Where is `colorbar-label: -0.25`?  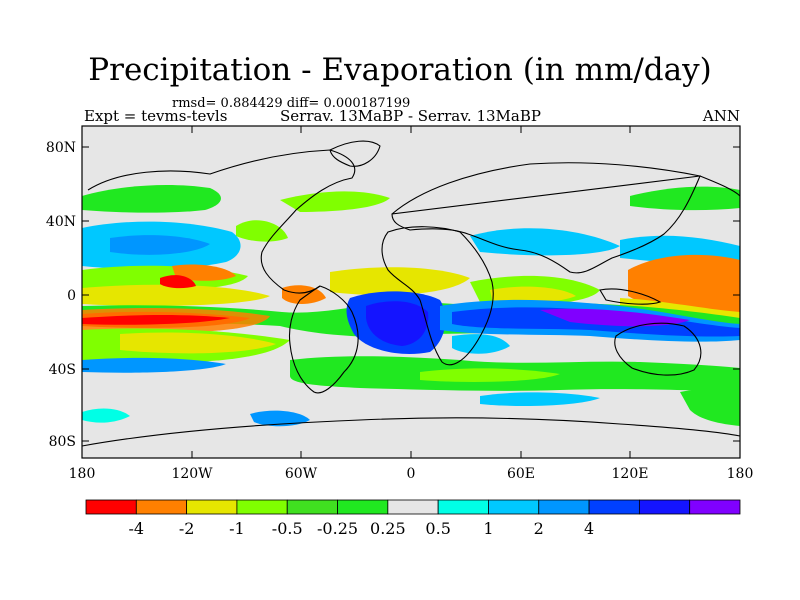 colorbar-label: -0.25 is located at coordinates (337, 528).